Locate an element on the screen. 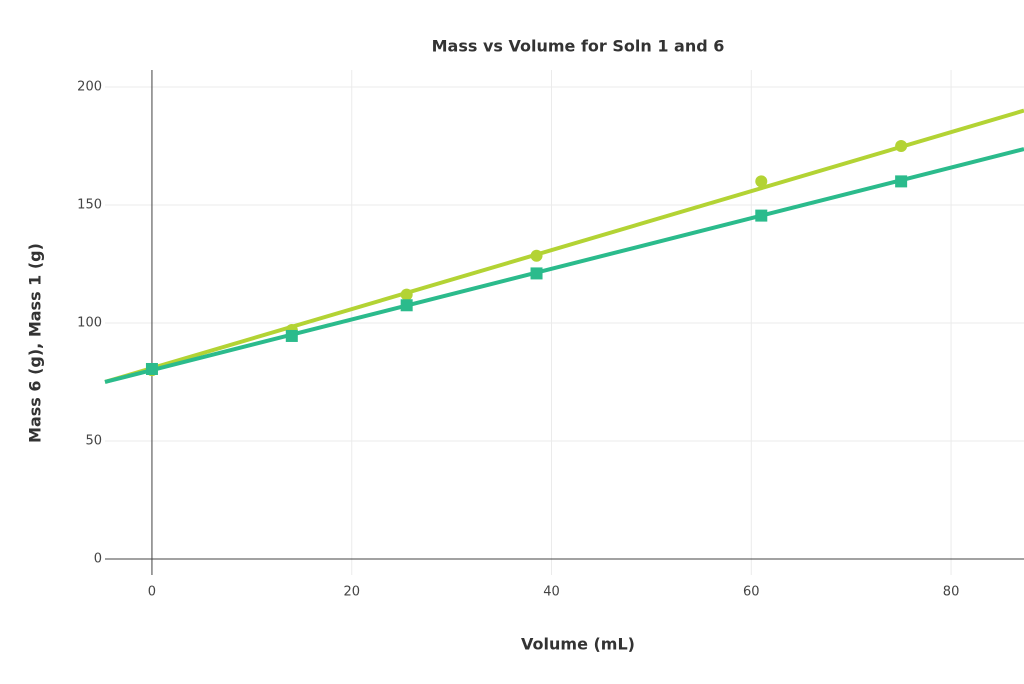 This screenshot has height=684, width=1024. x-tick-label: 60 is located at coordinates (751, 592).